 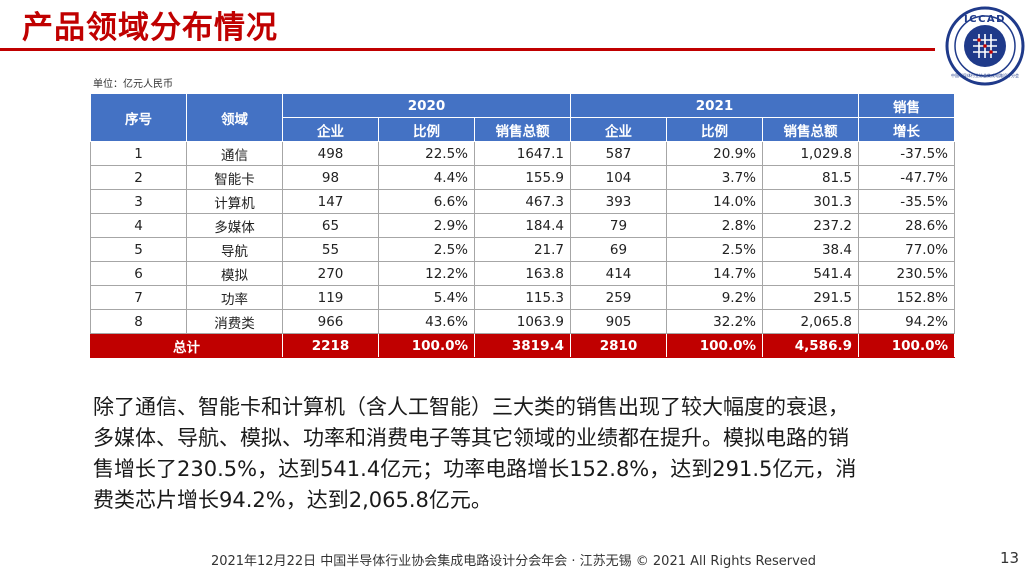 What do you see at coordinates (810, 225) in the screenshot?
I see `cell-sales-2021: 237.2` at bounding box center [810, 225].